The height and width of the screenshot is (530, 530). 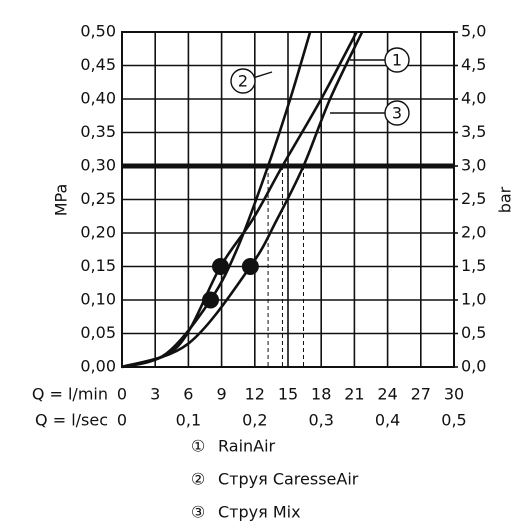 What do you see at coordinates (473, 332) in the screenshot?
I see `y2-tick-label: 0,5` at bounding box center [473, 332].